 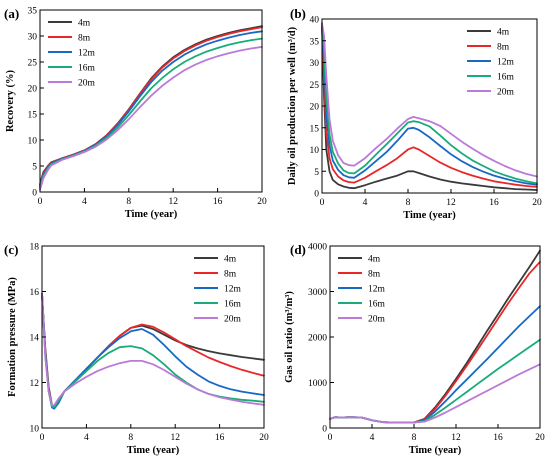 What do you see at coordinates (315, 21) in the screenshot?
I see `y-tick-label: 40` at bounding box center [315, 21].